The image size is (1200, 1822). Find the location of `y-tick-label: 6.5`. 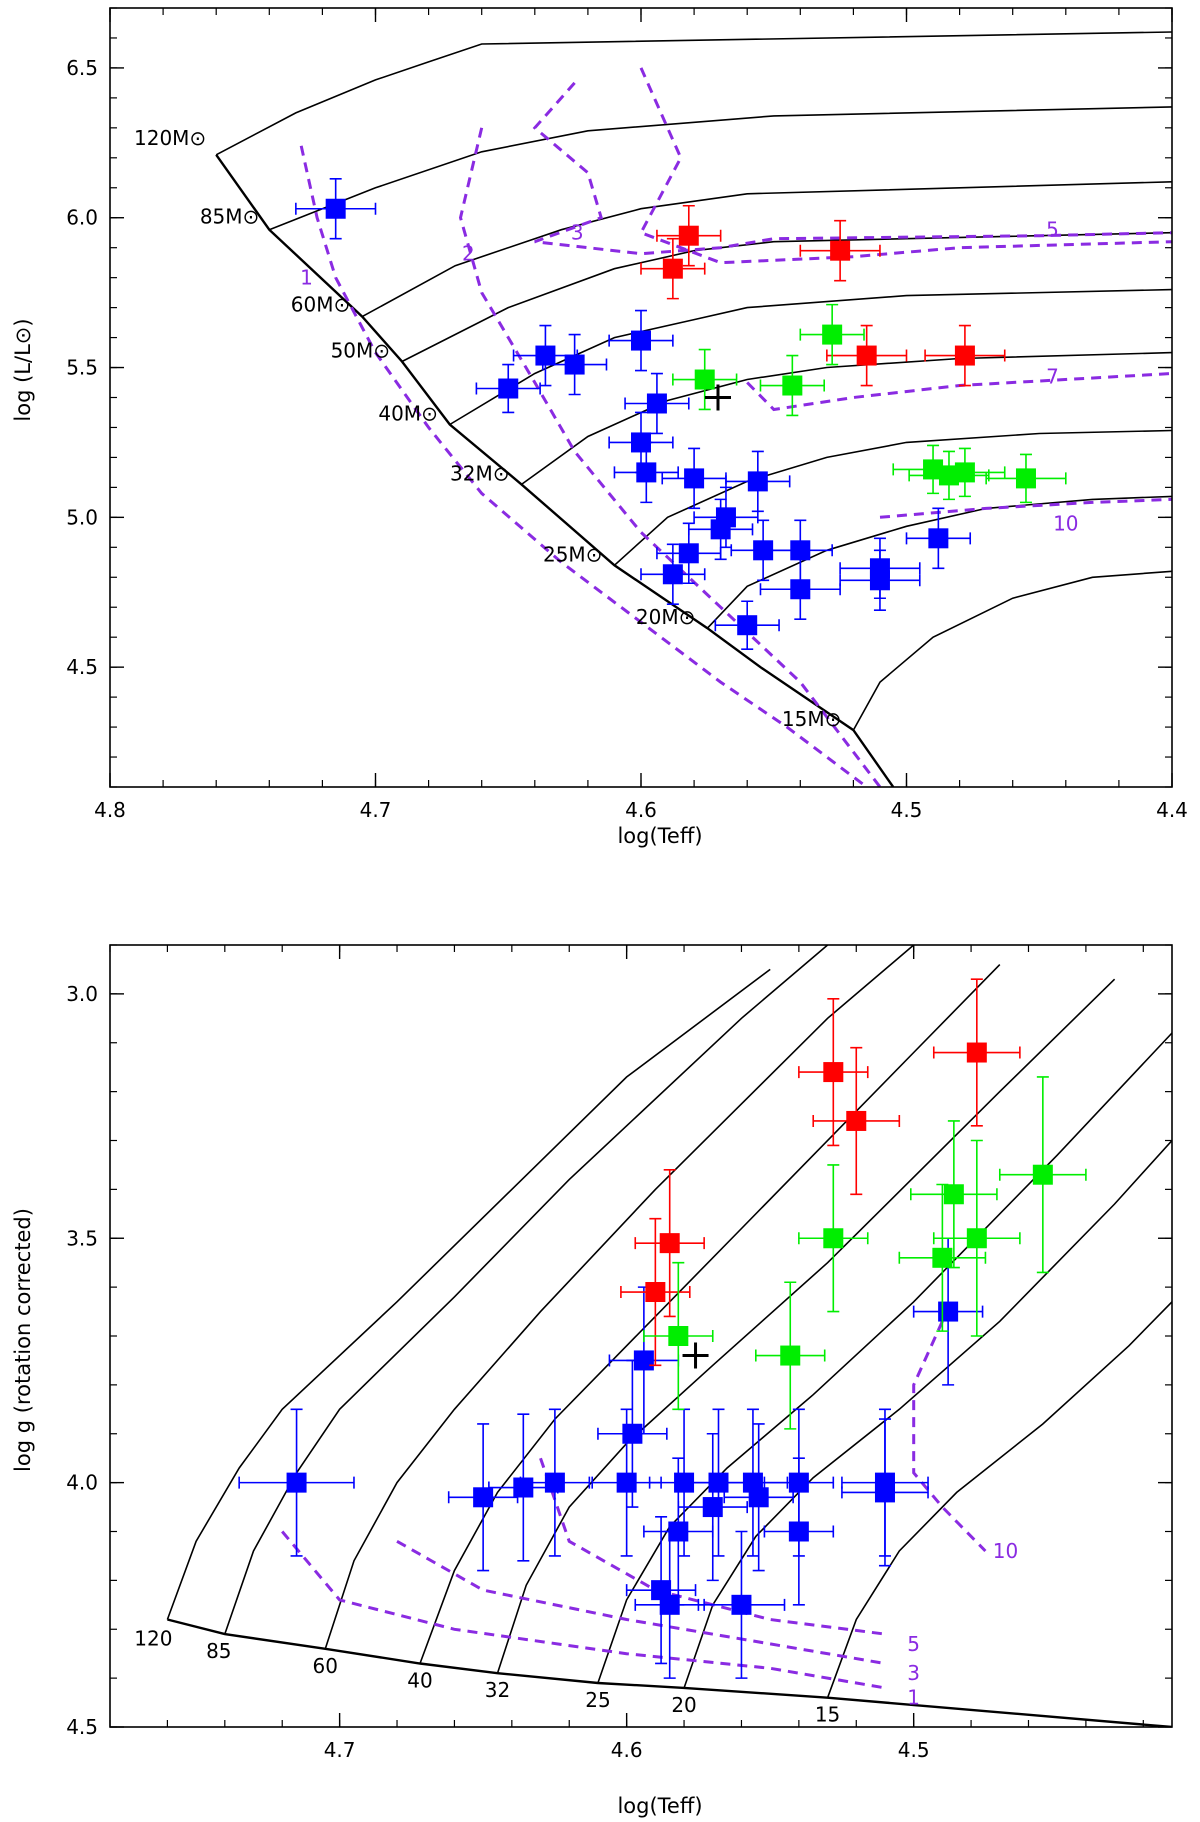

y-tick-label: 6.5 is located at coordinates (82, 68).